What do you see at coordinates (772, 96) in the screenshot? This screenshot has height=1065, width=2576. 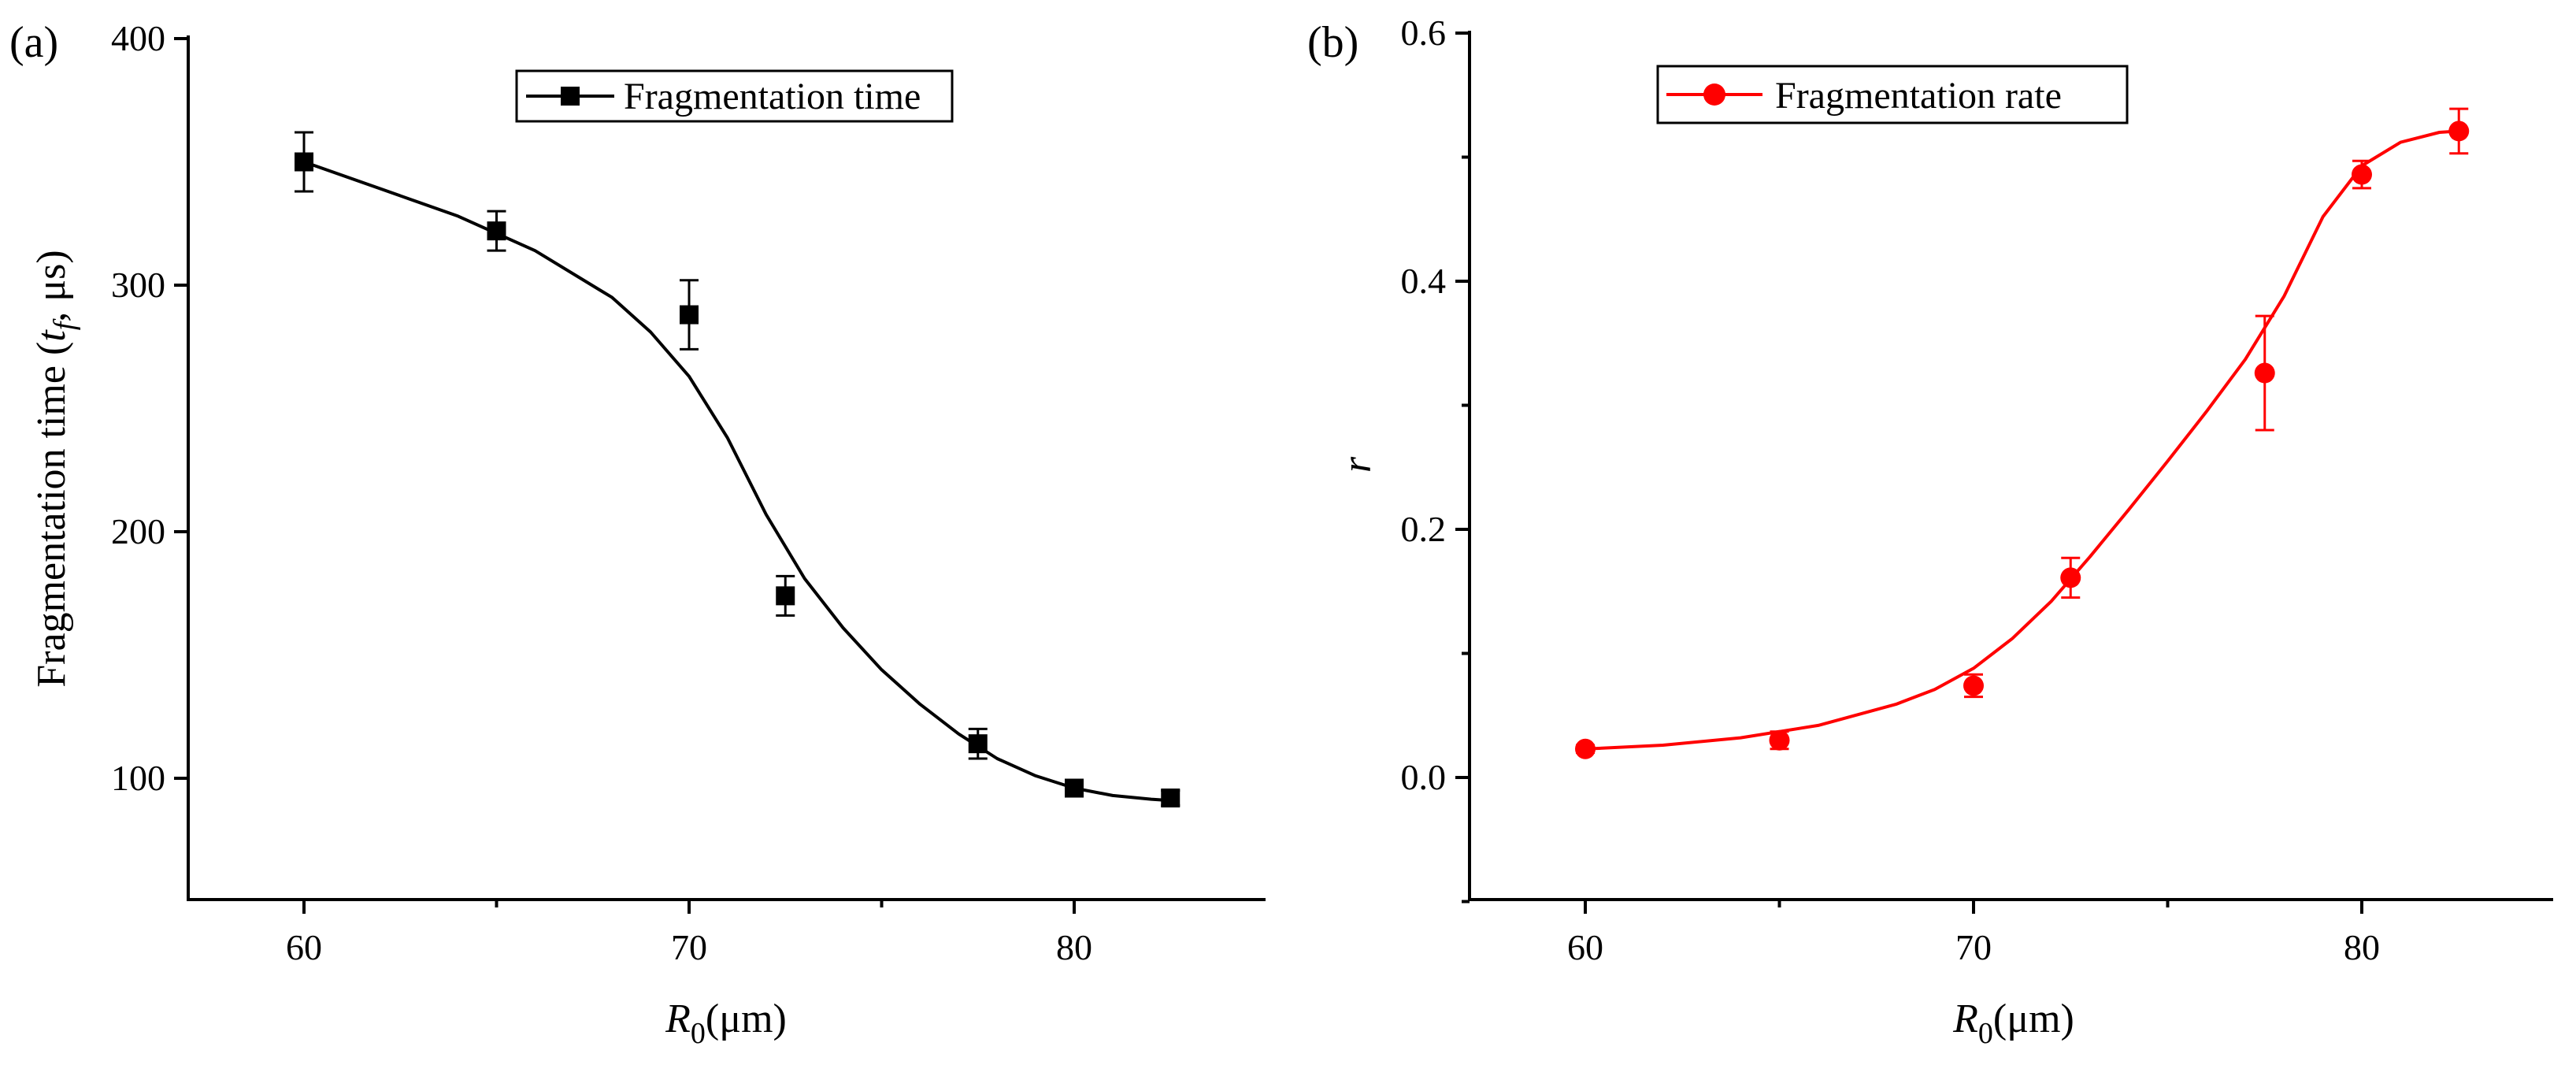 I see `legend-label: Fragmentation time` at bounding box center [772, 96].